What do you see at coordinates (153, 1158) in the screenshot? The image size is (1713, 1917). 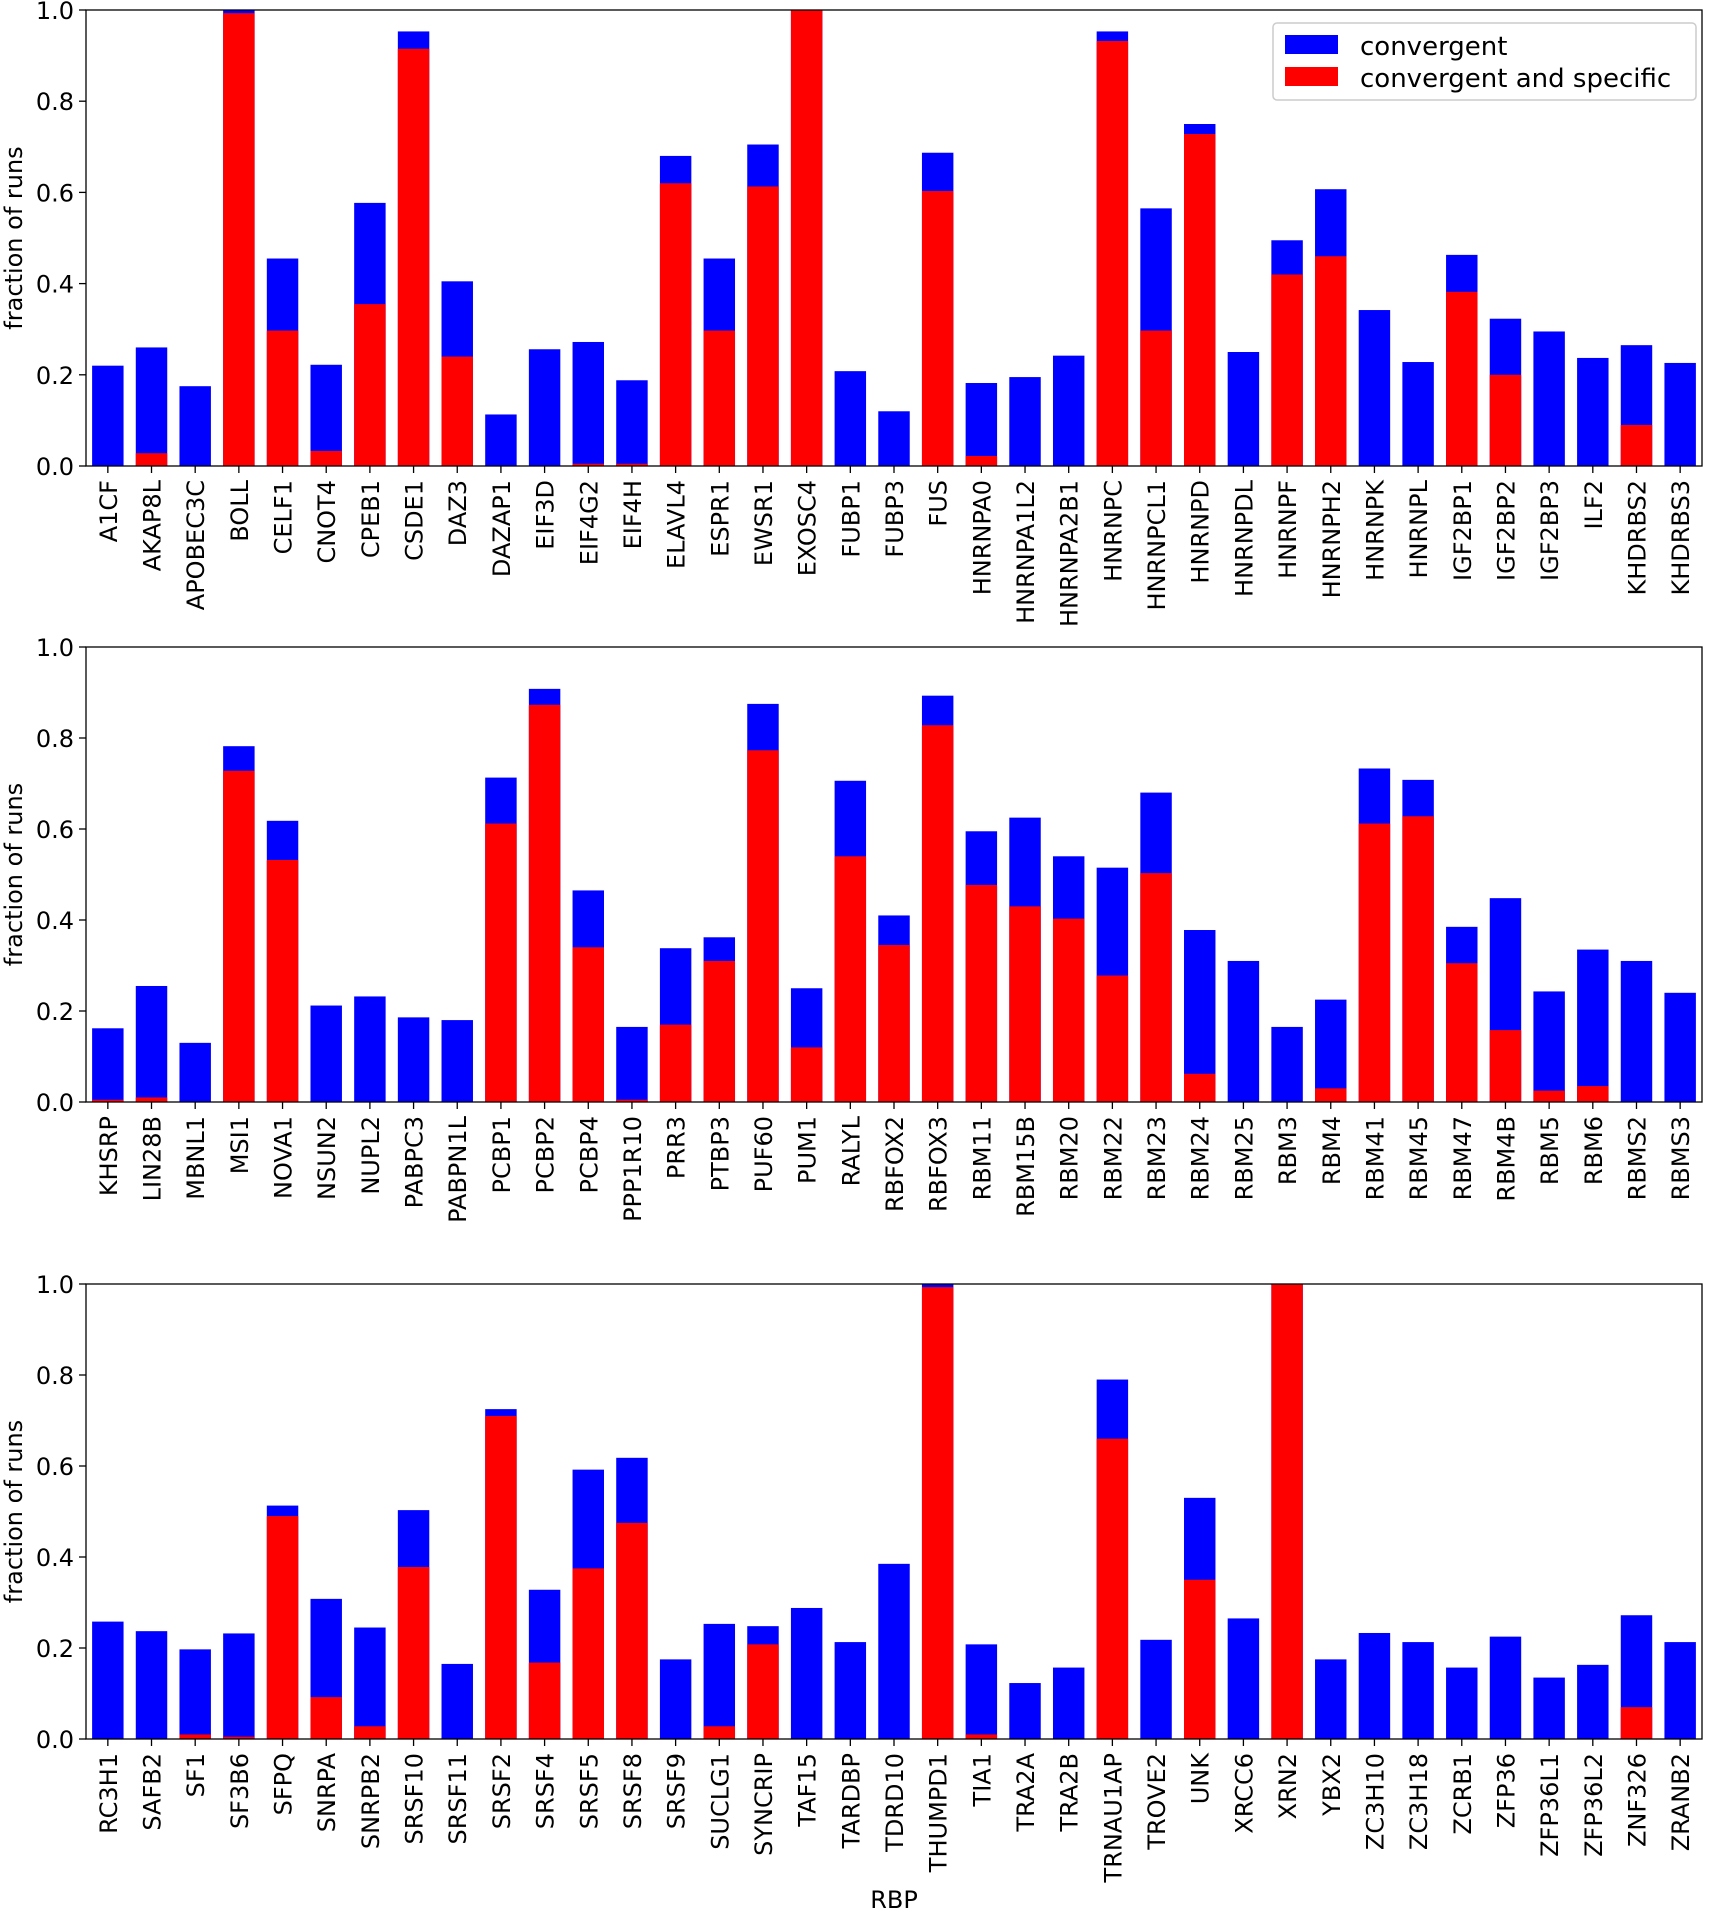 I see `x-tick-label: LIN28B` at bounding box center [153, 1158].